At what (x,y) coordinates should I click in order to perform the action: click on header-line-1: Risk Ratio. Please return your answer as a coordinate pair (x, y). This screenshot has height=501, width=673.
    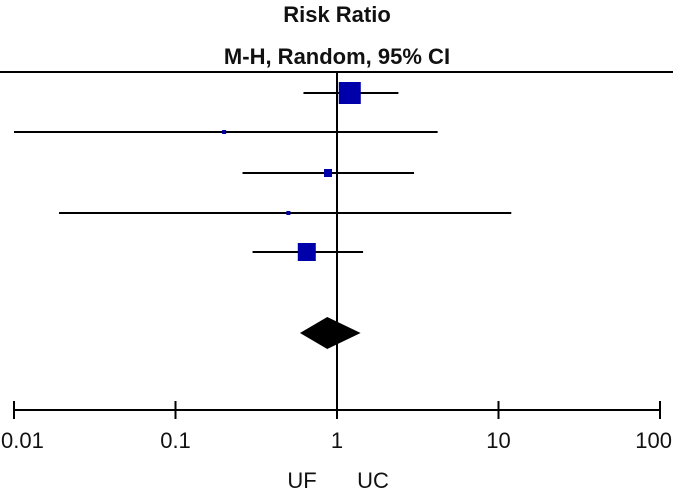
    Looking at the image, I should click on (337, 14).